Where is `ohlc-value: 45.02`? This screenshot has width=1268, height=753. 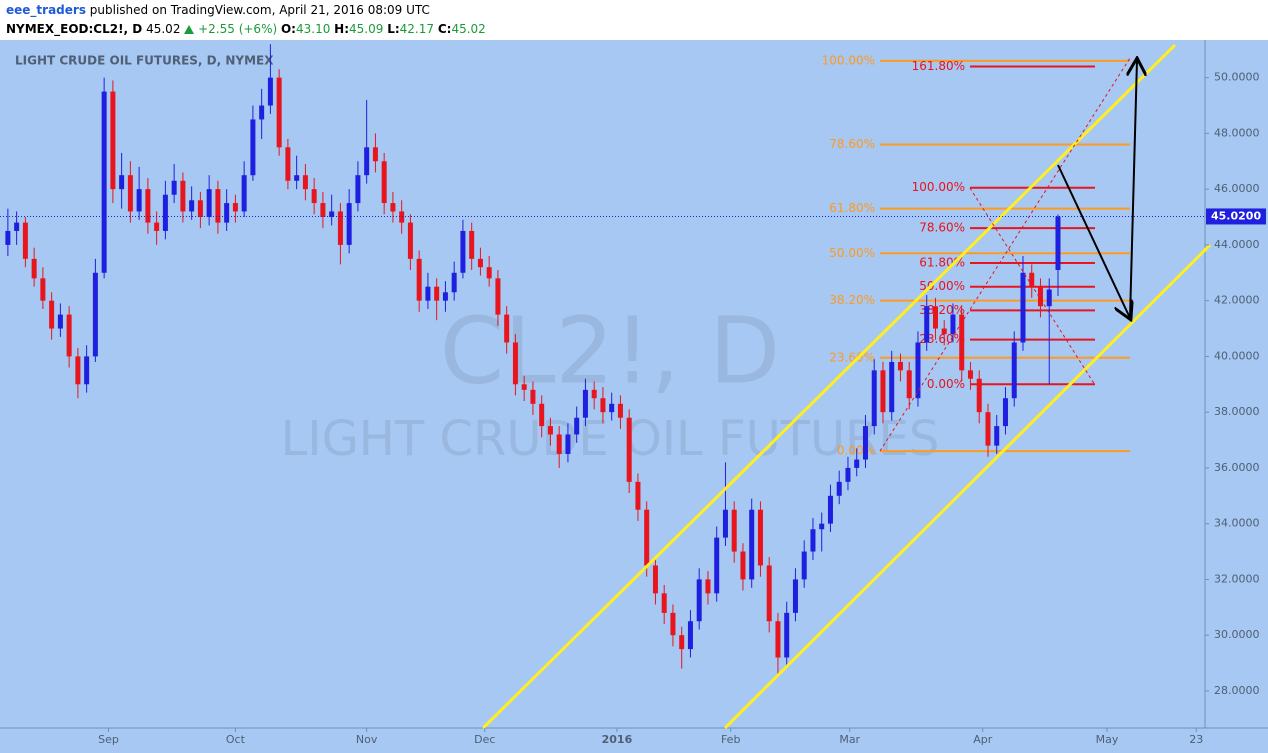 ohlc-value: 45.02 is located at coordinates (468, 29).